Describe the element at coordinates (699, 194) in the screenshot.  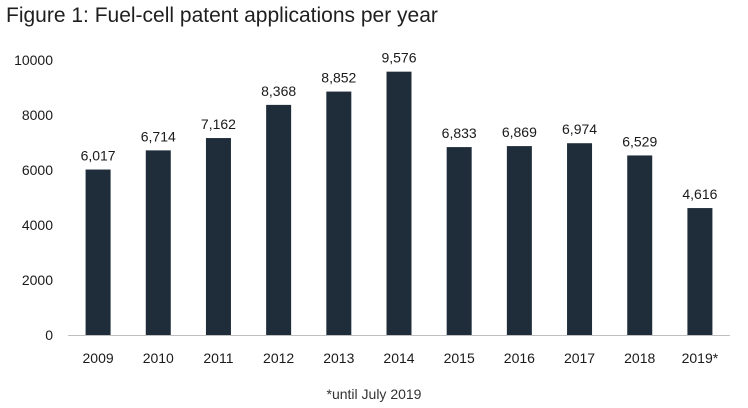
I see `data-label: 4,616` at that location.